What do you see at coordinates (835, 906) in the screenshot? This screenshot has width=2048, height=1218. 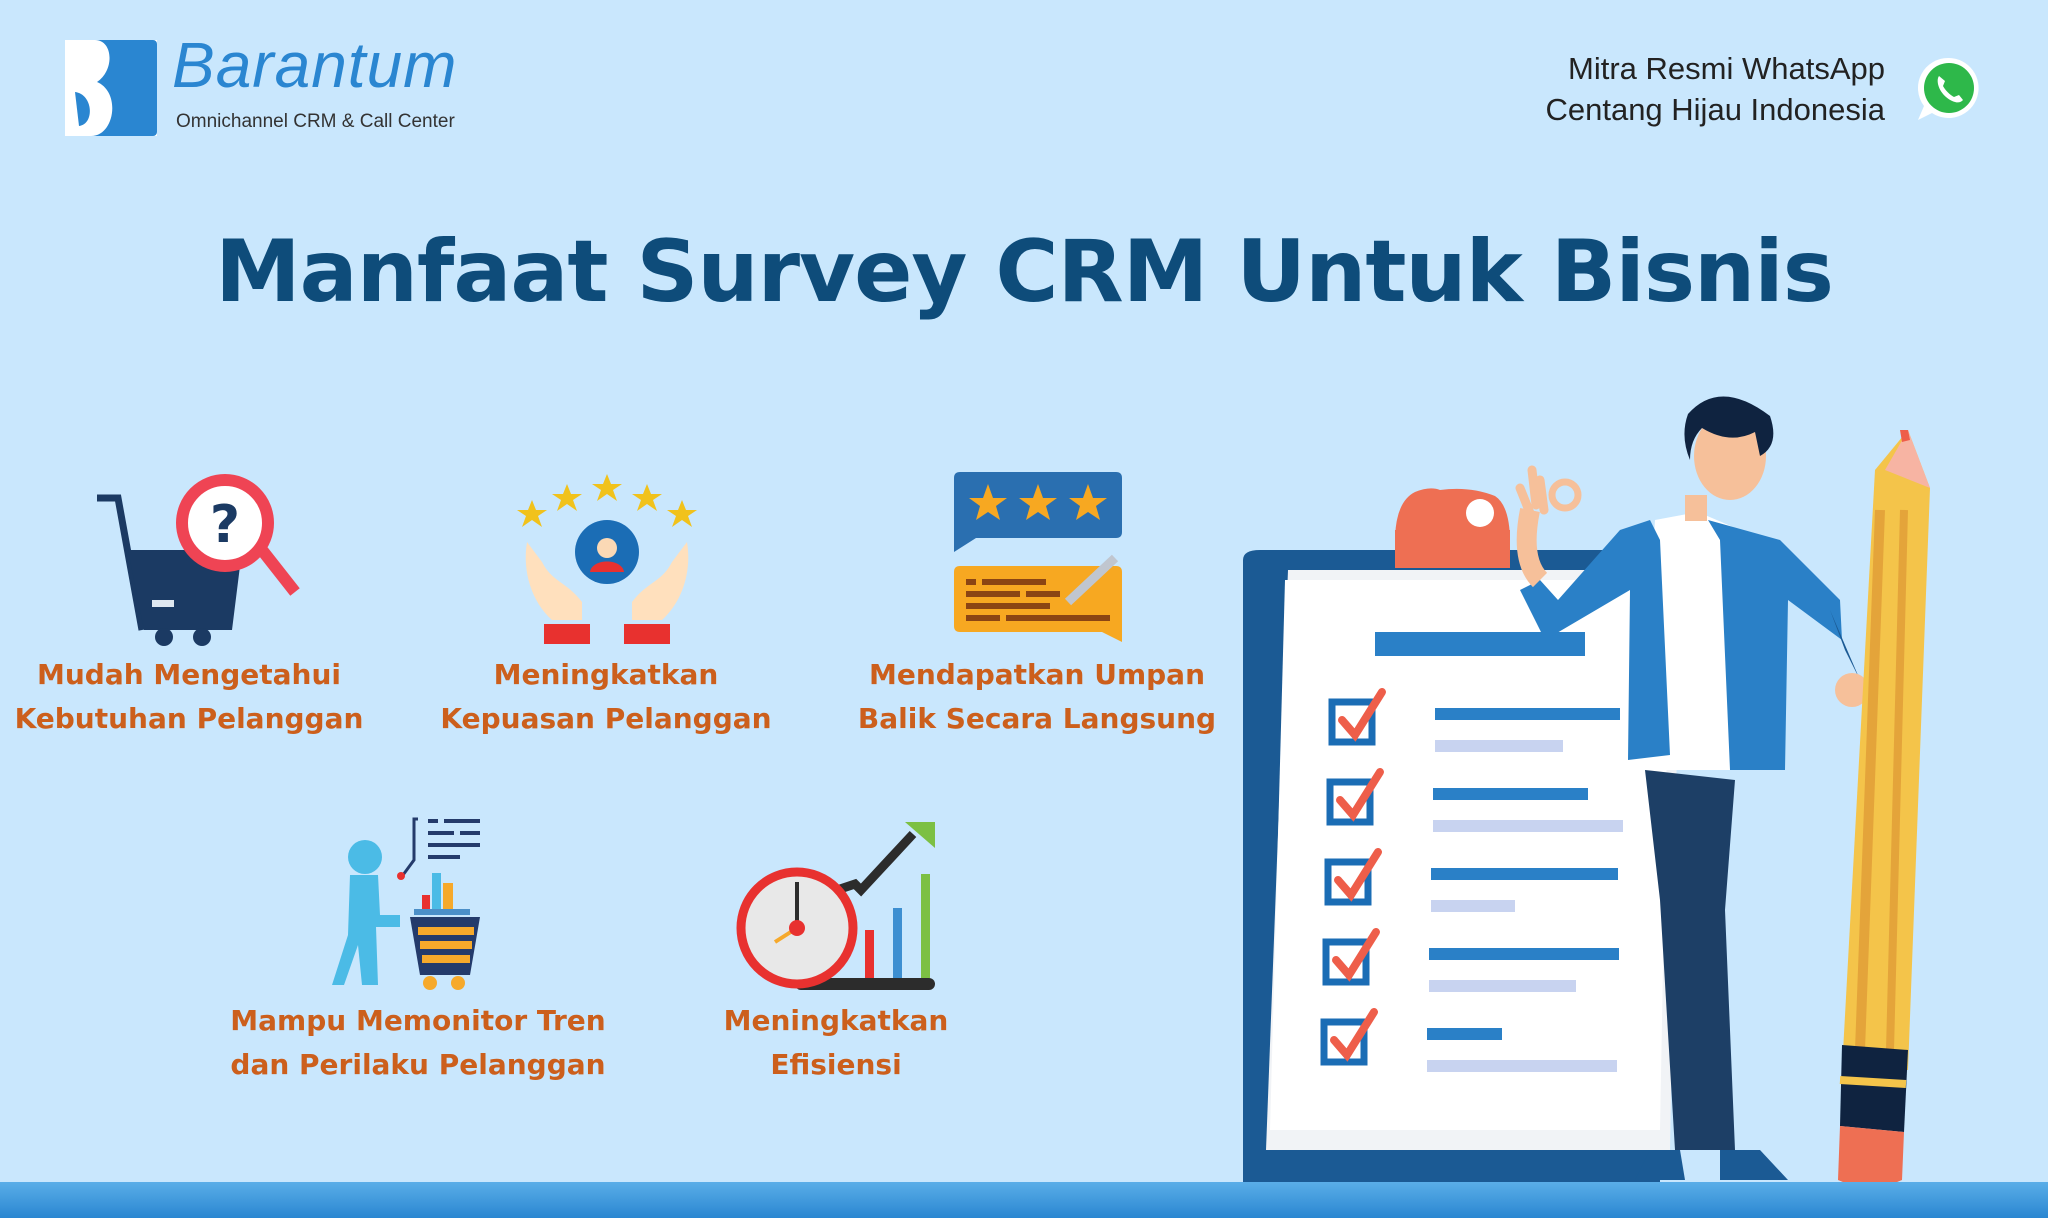 I see `clock-growth-icon` at bounding box center [835, 906].